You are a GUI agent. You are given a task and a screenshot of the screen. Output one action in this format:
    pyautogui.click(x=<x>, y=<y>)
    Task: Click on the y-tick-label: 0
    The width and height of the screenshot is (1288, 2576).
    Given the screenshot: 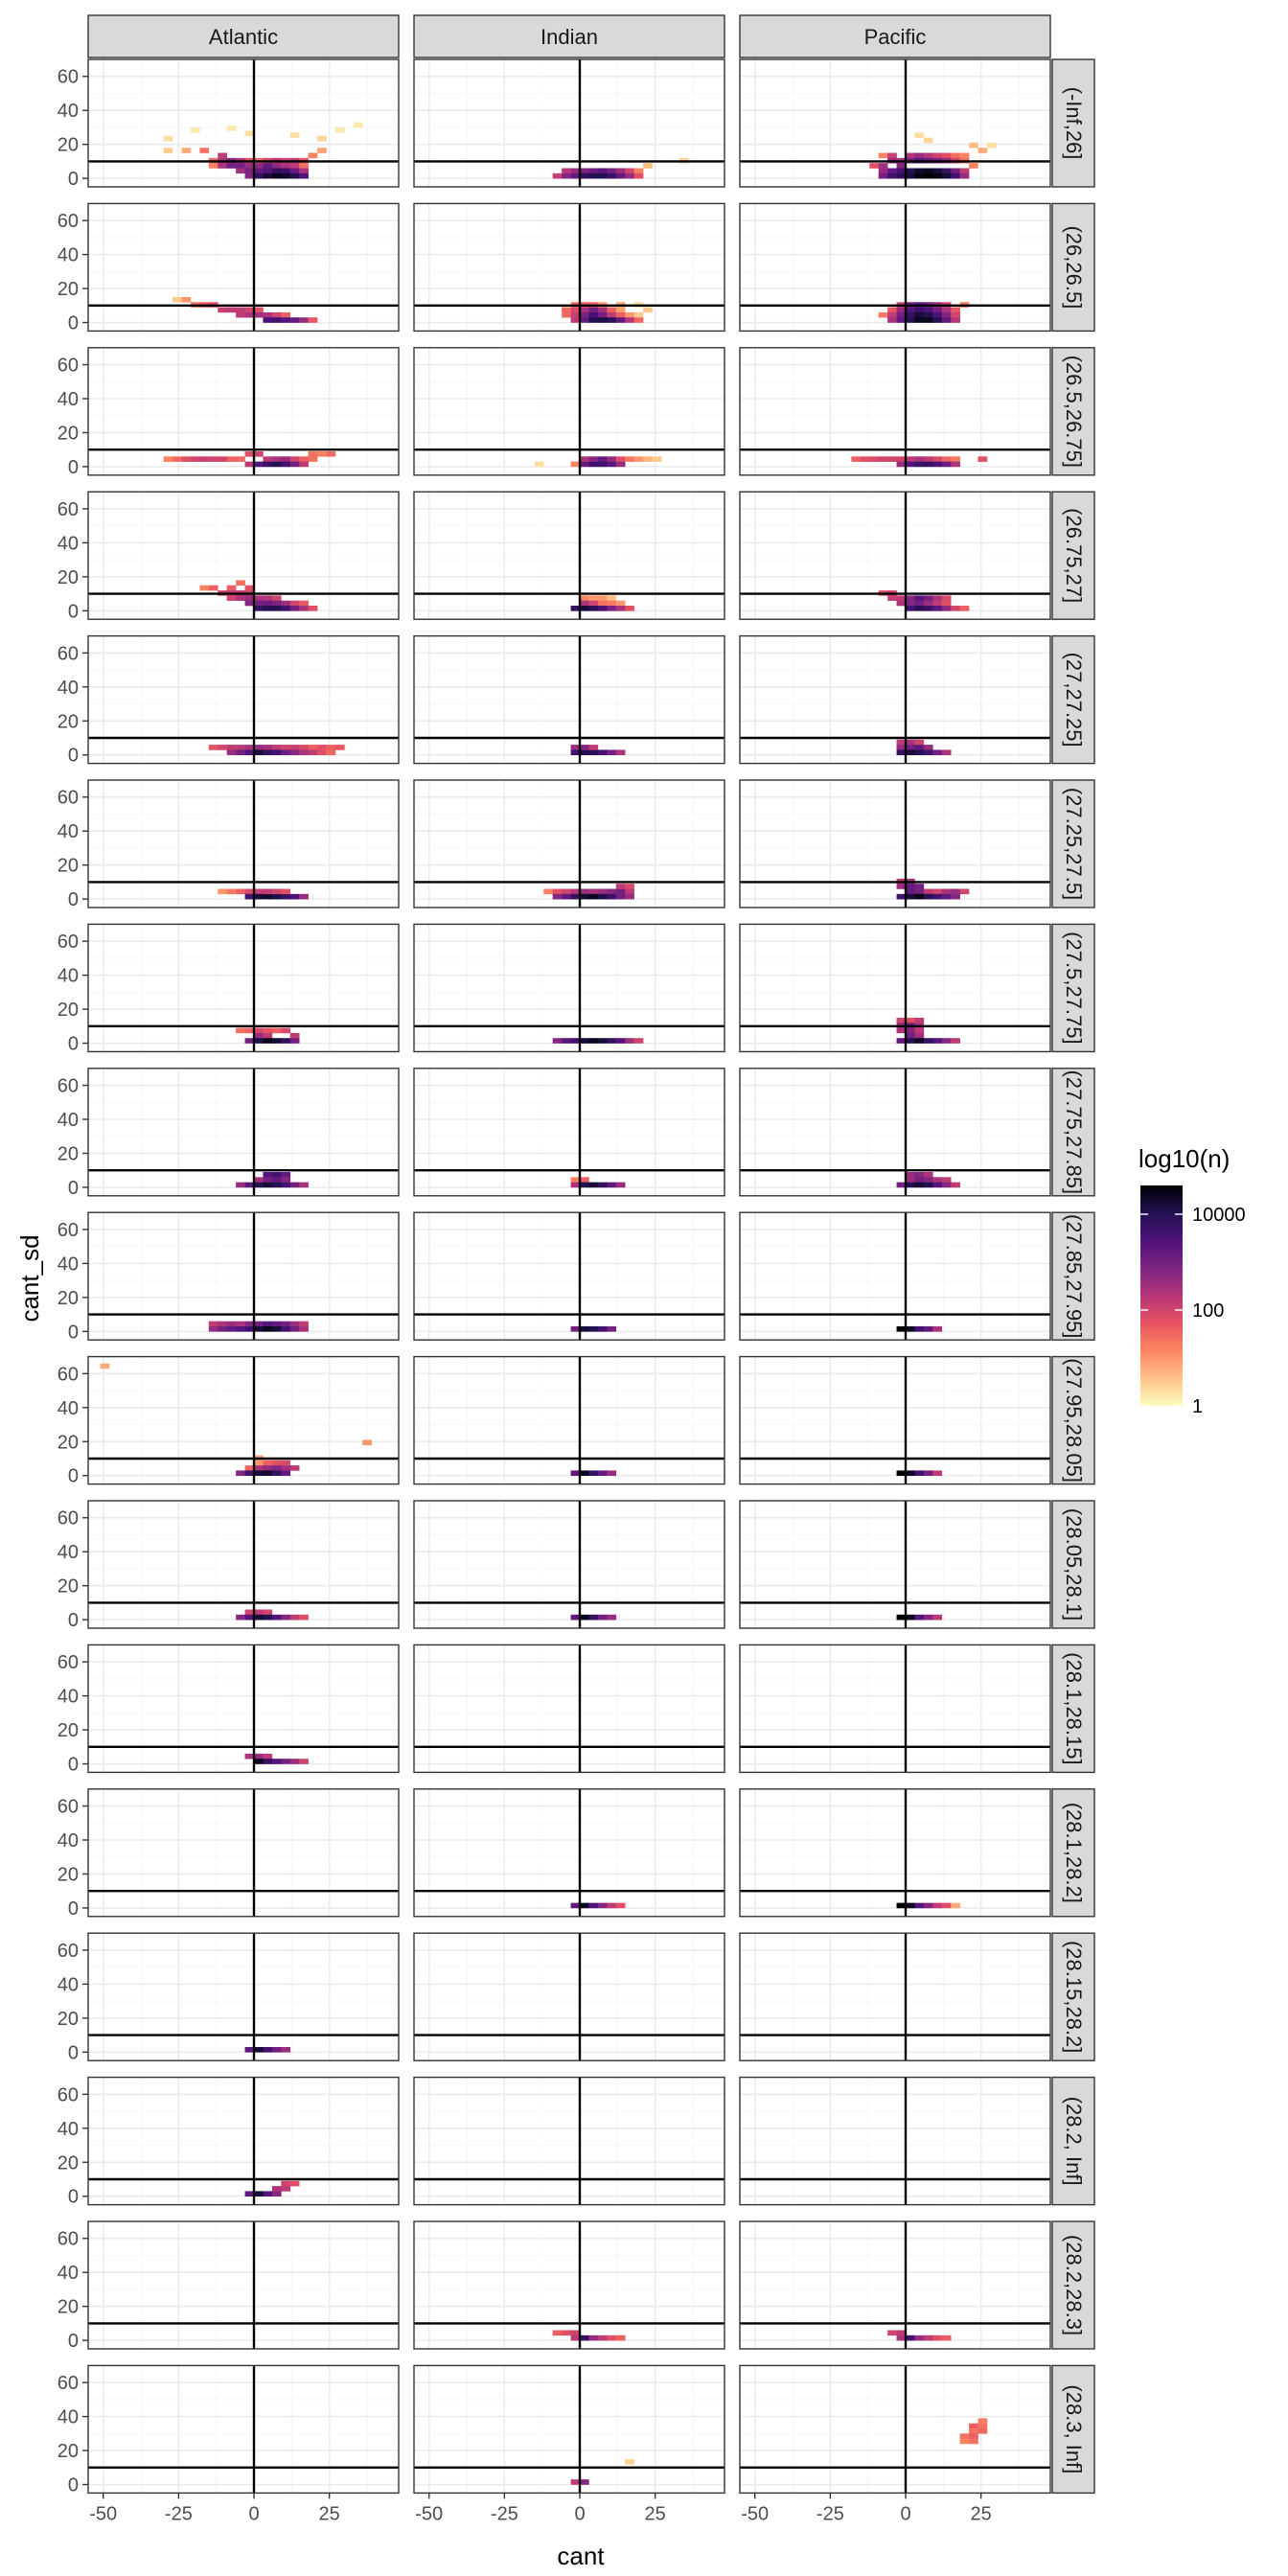 What is the action you would take?
    pyautogui.click(x=73, y=1044)
    